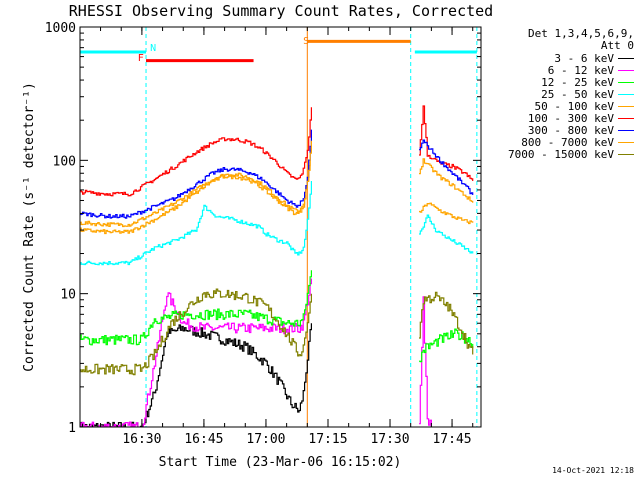 The height and width of the screenshot is (480, 640). I want to click on y-tick-label-100: 100, so click(64, 161).